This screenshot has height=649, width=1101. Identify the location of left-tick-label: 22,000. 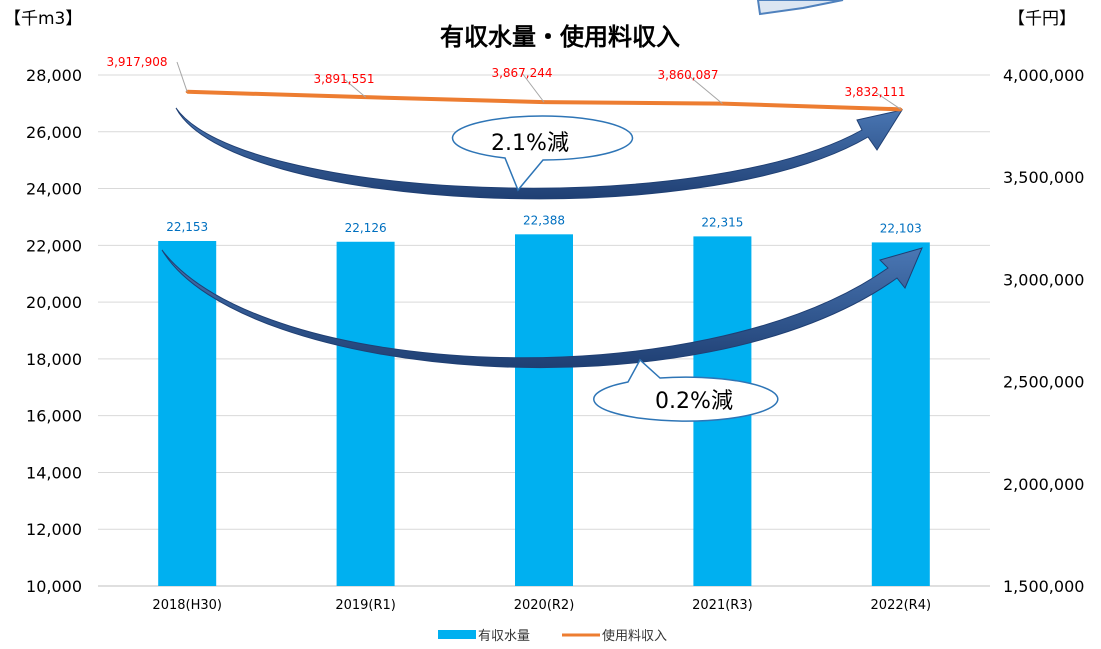
(54, 245).